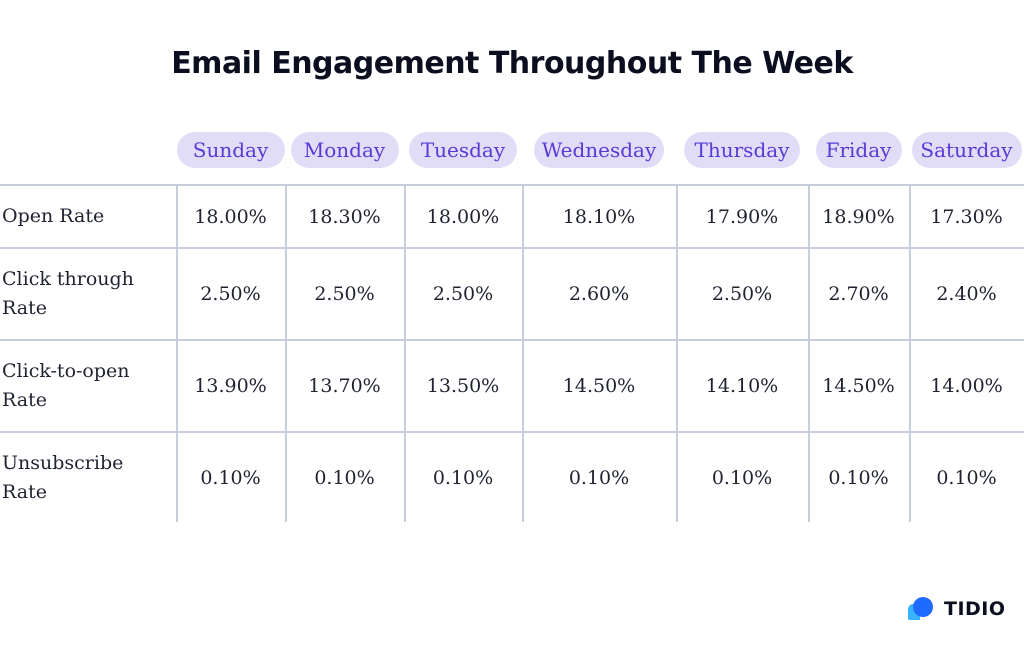  I want to click on table-cell: 2.60%, so click(599, 294).